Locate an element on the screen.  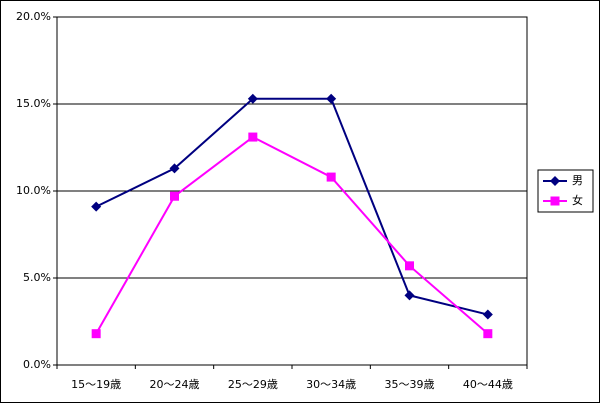
legend-box is located at coordinates (565, 191).